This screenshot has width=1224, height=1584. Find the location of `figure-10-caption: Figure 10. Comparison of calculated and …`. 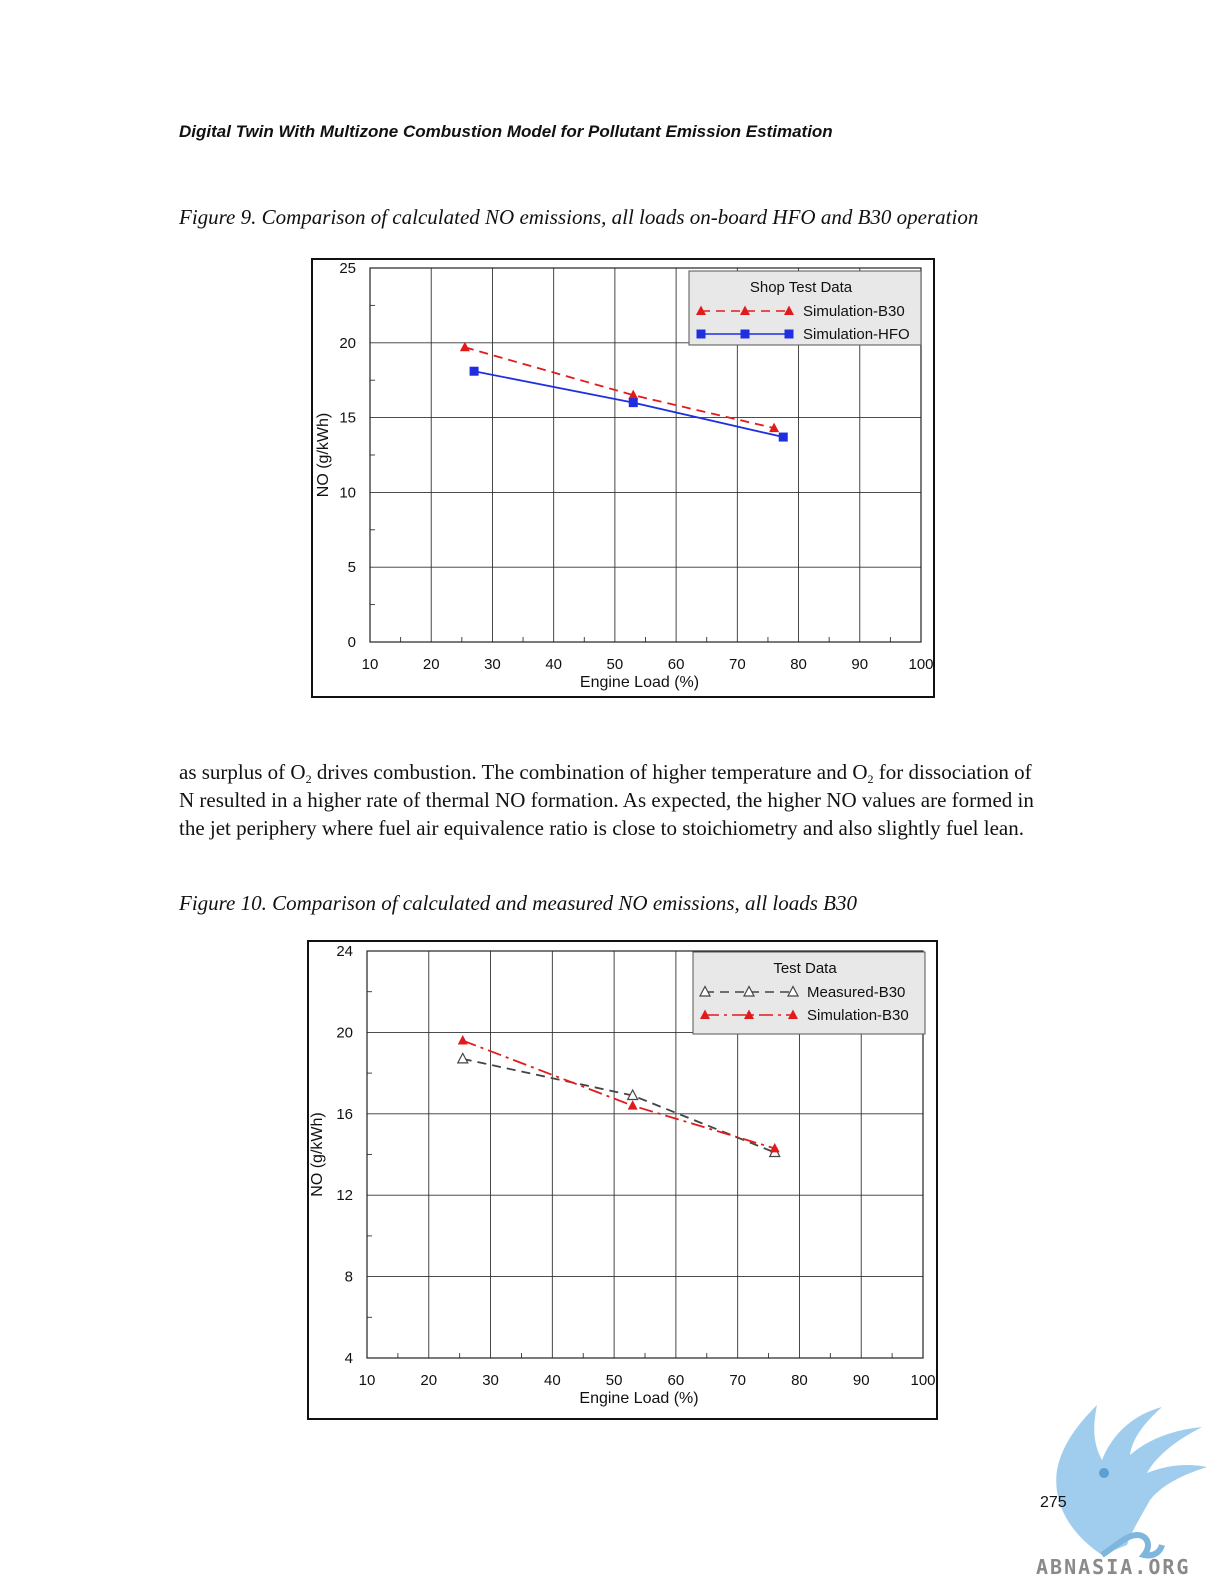

figure-10-caption: Figure 10. Comparison of calculated and … is located at coordinates (518, 903).